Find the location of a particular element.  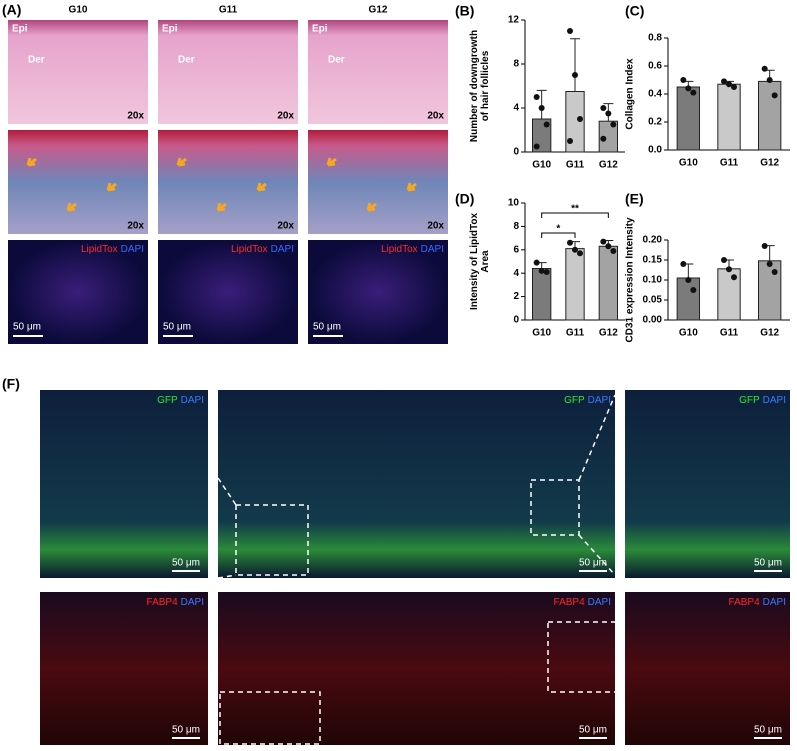

y-axis-label: Collagen Index is located at coordinates (630, 94).